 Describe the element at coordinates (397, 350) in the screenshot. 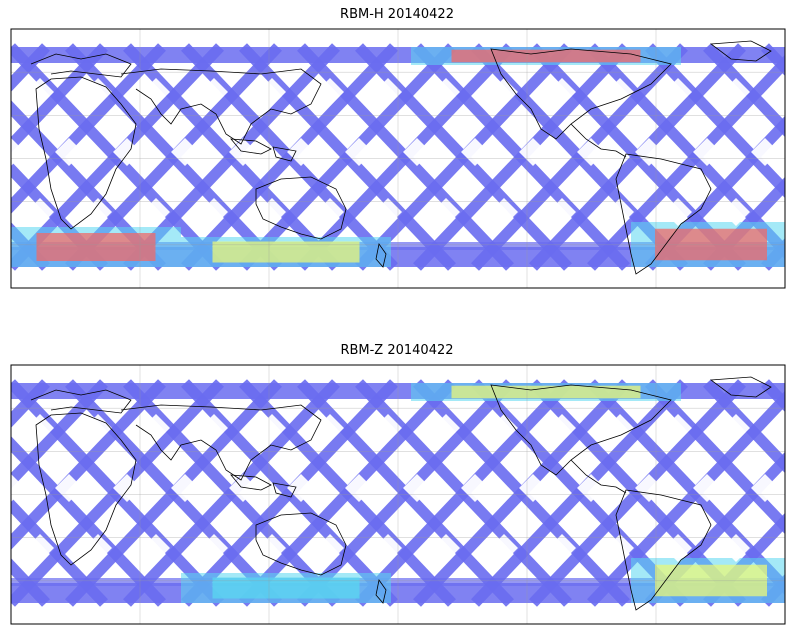

I see `map-title-bottom: RBM-Z 20140422` at that location.